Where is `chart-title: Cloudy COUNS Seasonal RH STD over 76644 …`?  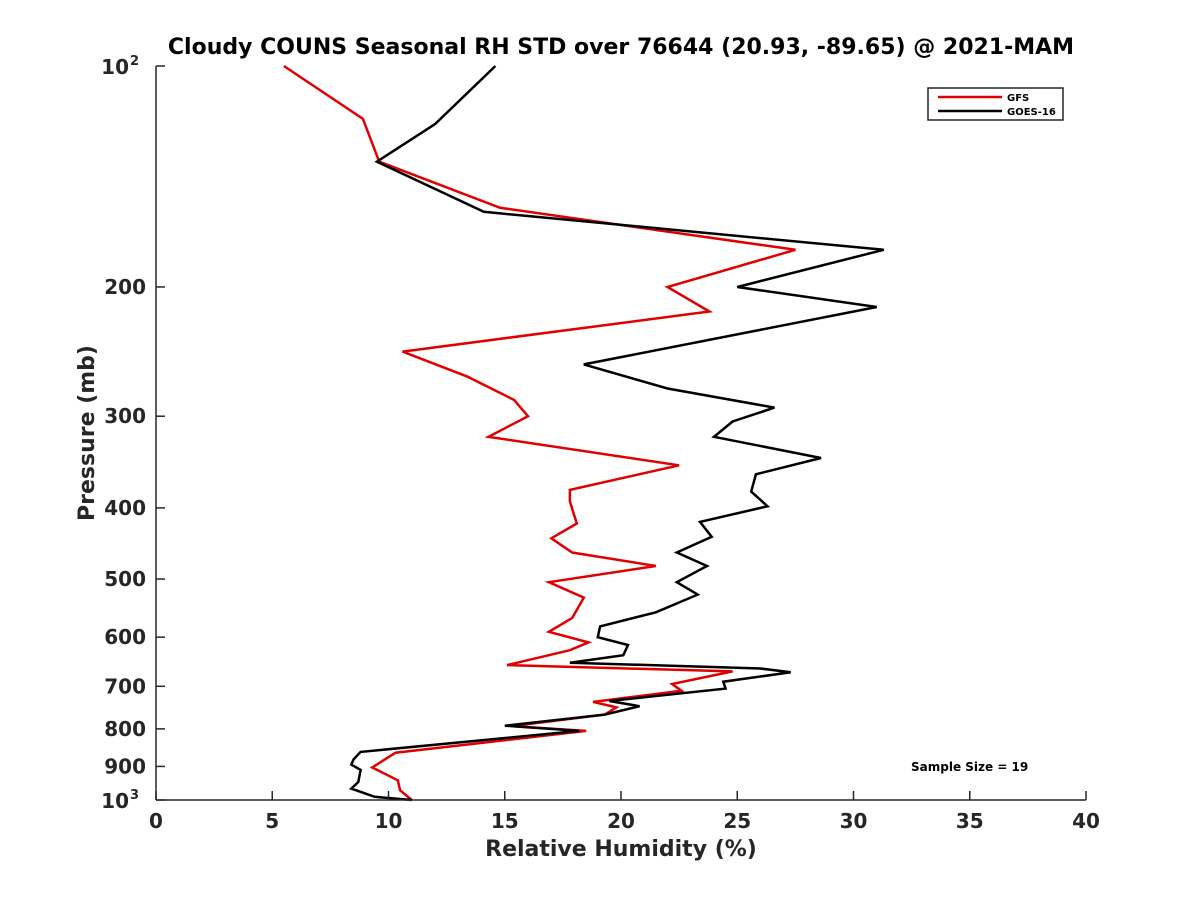 chart-title: Cloudy COUNS Seasonal RH STD over 76644 … is located at coordinates (621, 47).